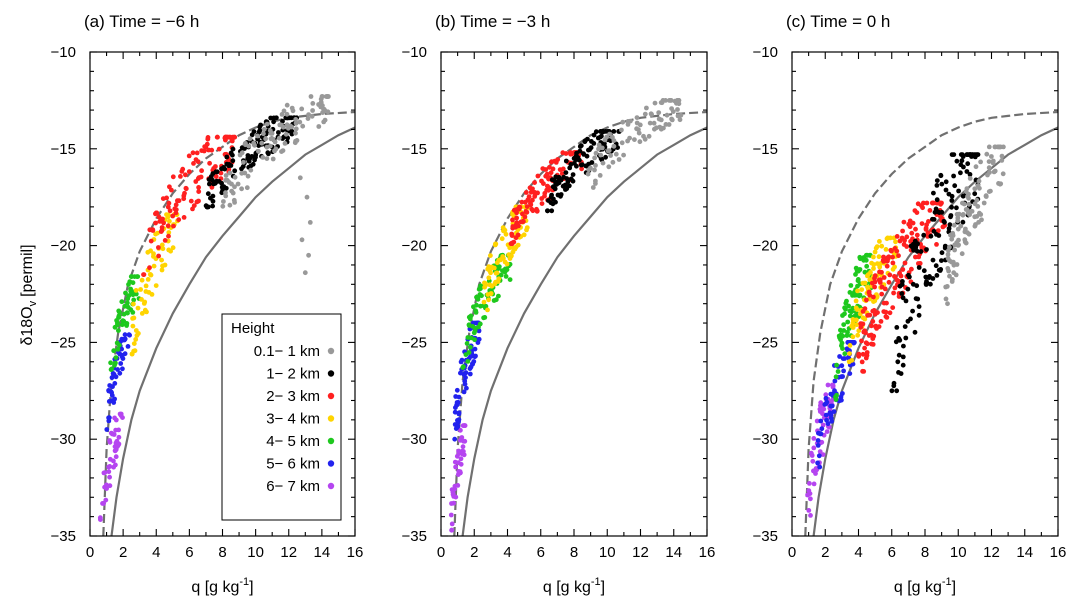  What do you see at coordinates (255, 552) in the screenshot?
I see `x-tick-label: 10` at bounding box center [255, 552].